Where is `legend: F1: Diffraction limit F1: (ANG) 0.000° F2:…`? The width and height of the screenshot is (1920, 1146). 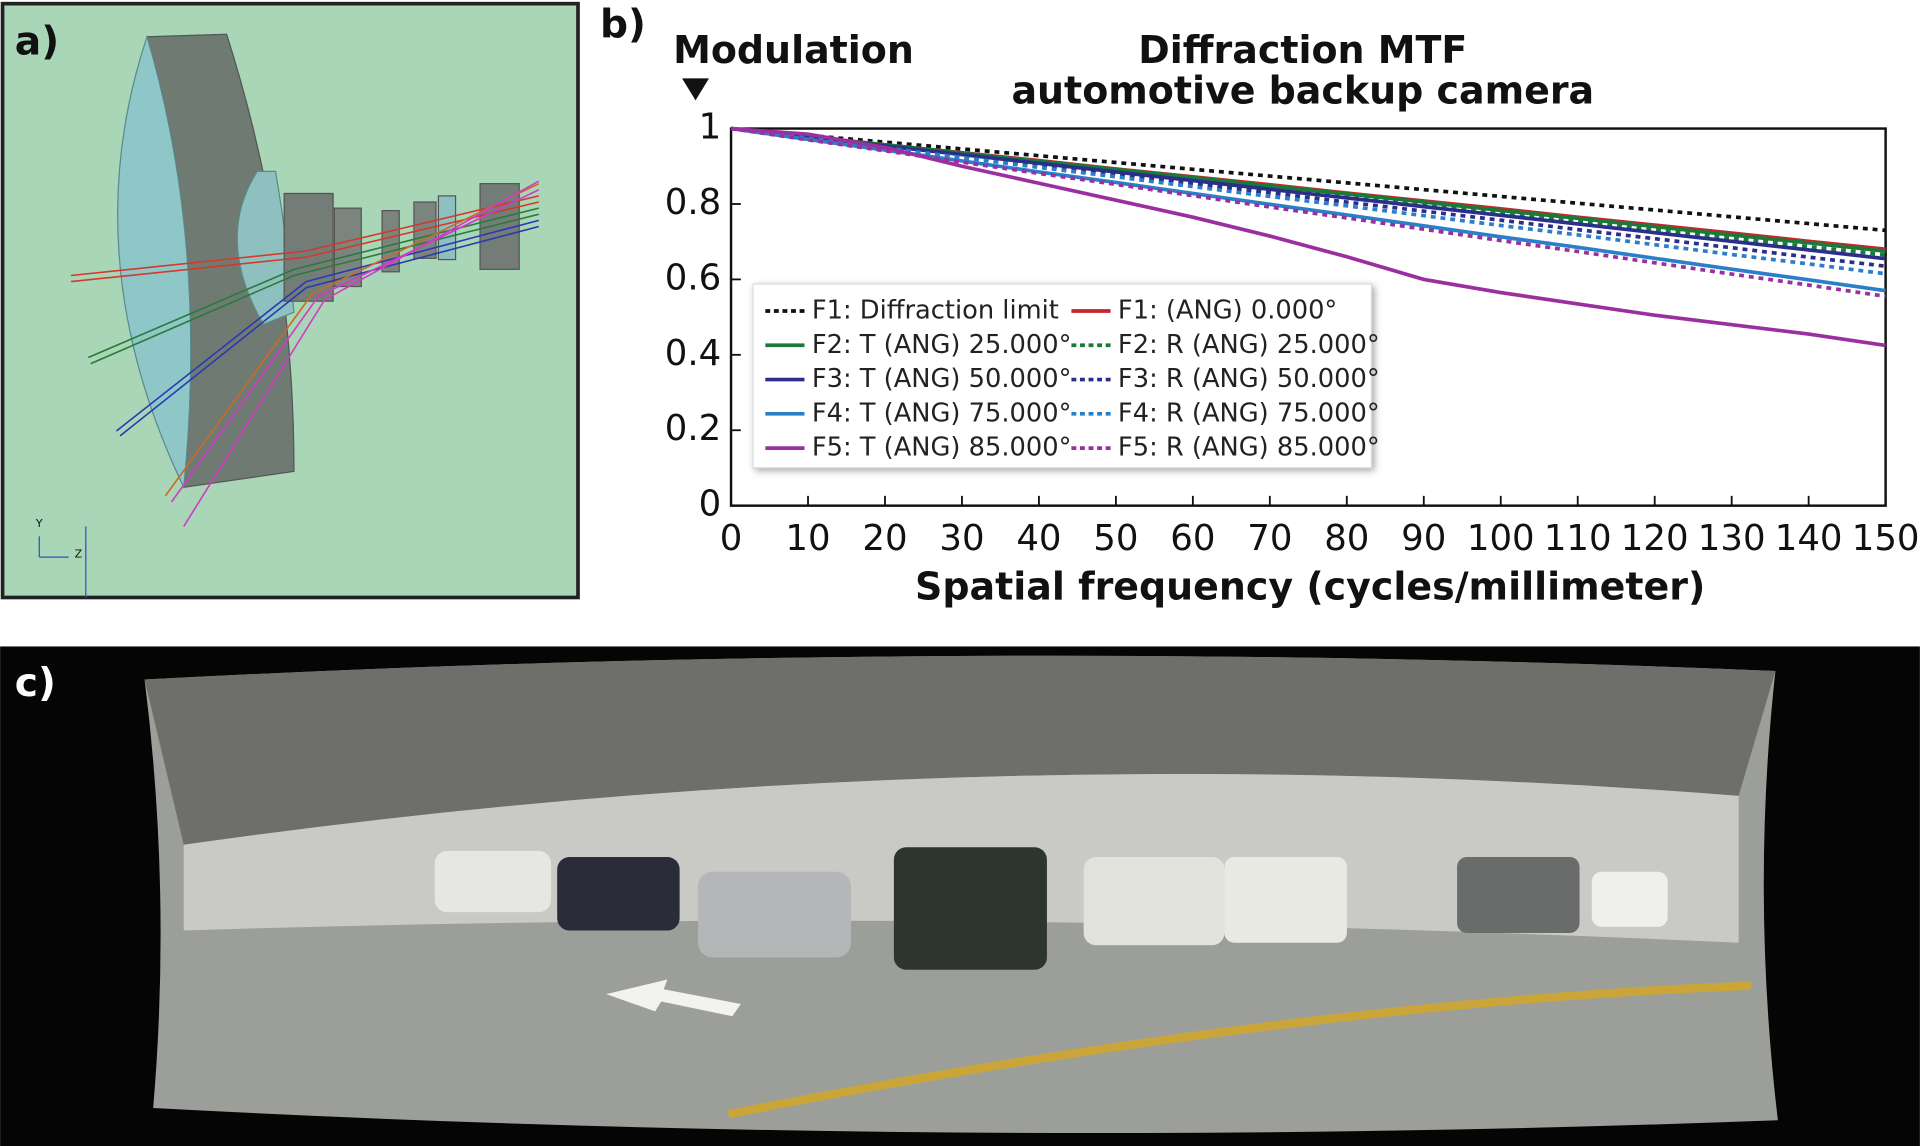
legend: F1: Diffraction limit F1: (ANG) 0.000° F2:… is located at coordinates (1066, 376).